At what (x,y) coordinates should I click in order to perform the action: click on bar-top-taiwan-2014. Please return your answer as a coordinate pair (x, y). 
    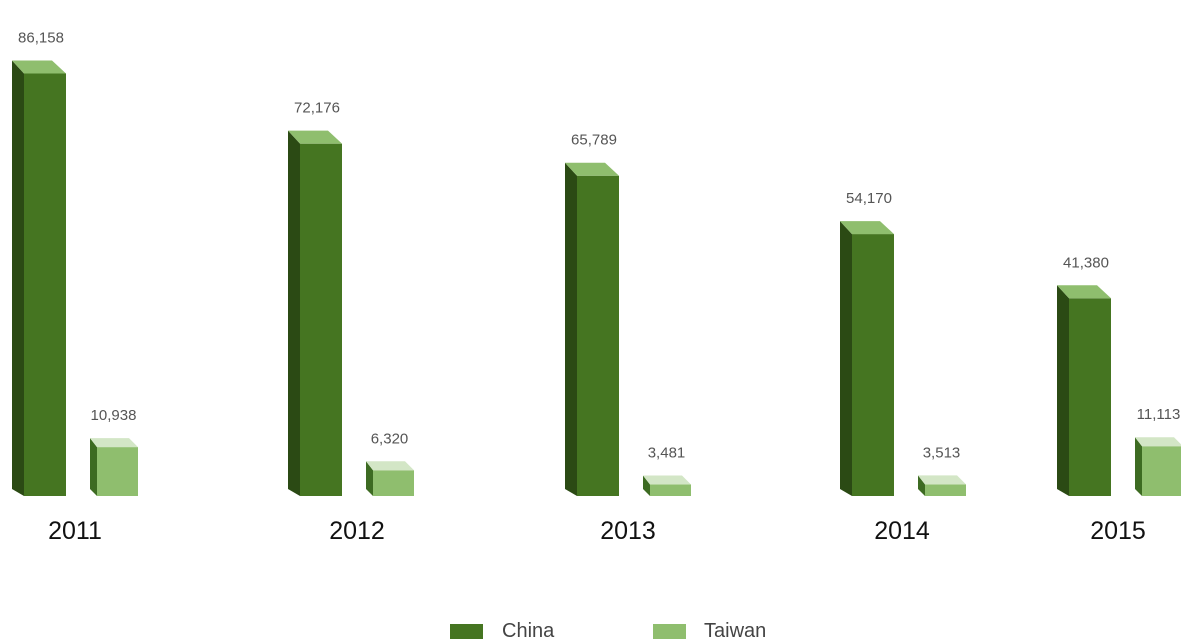
    Looking at the image, I should click on (942, 480).